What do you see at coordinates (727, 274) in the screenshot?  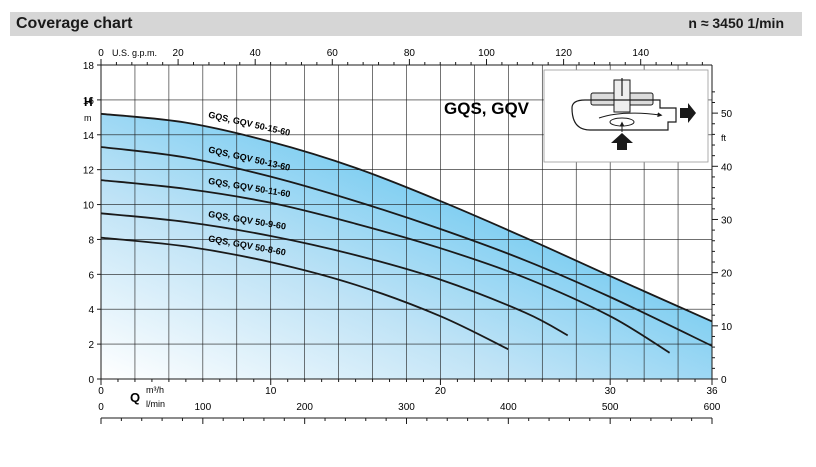 I see `y-right-tick-label: 20` at bounding box center [727, 274].